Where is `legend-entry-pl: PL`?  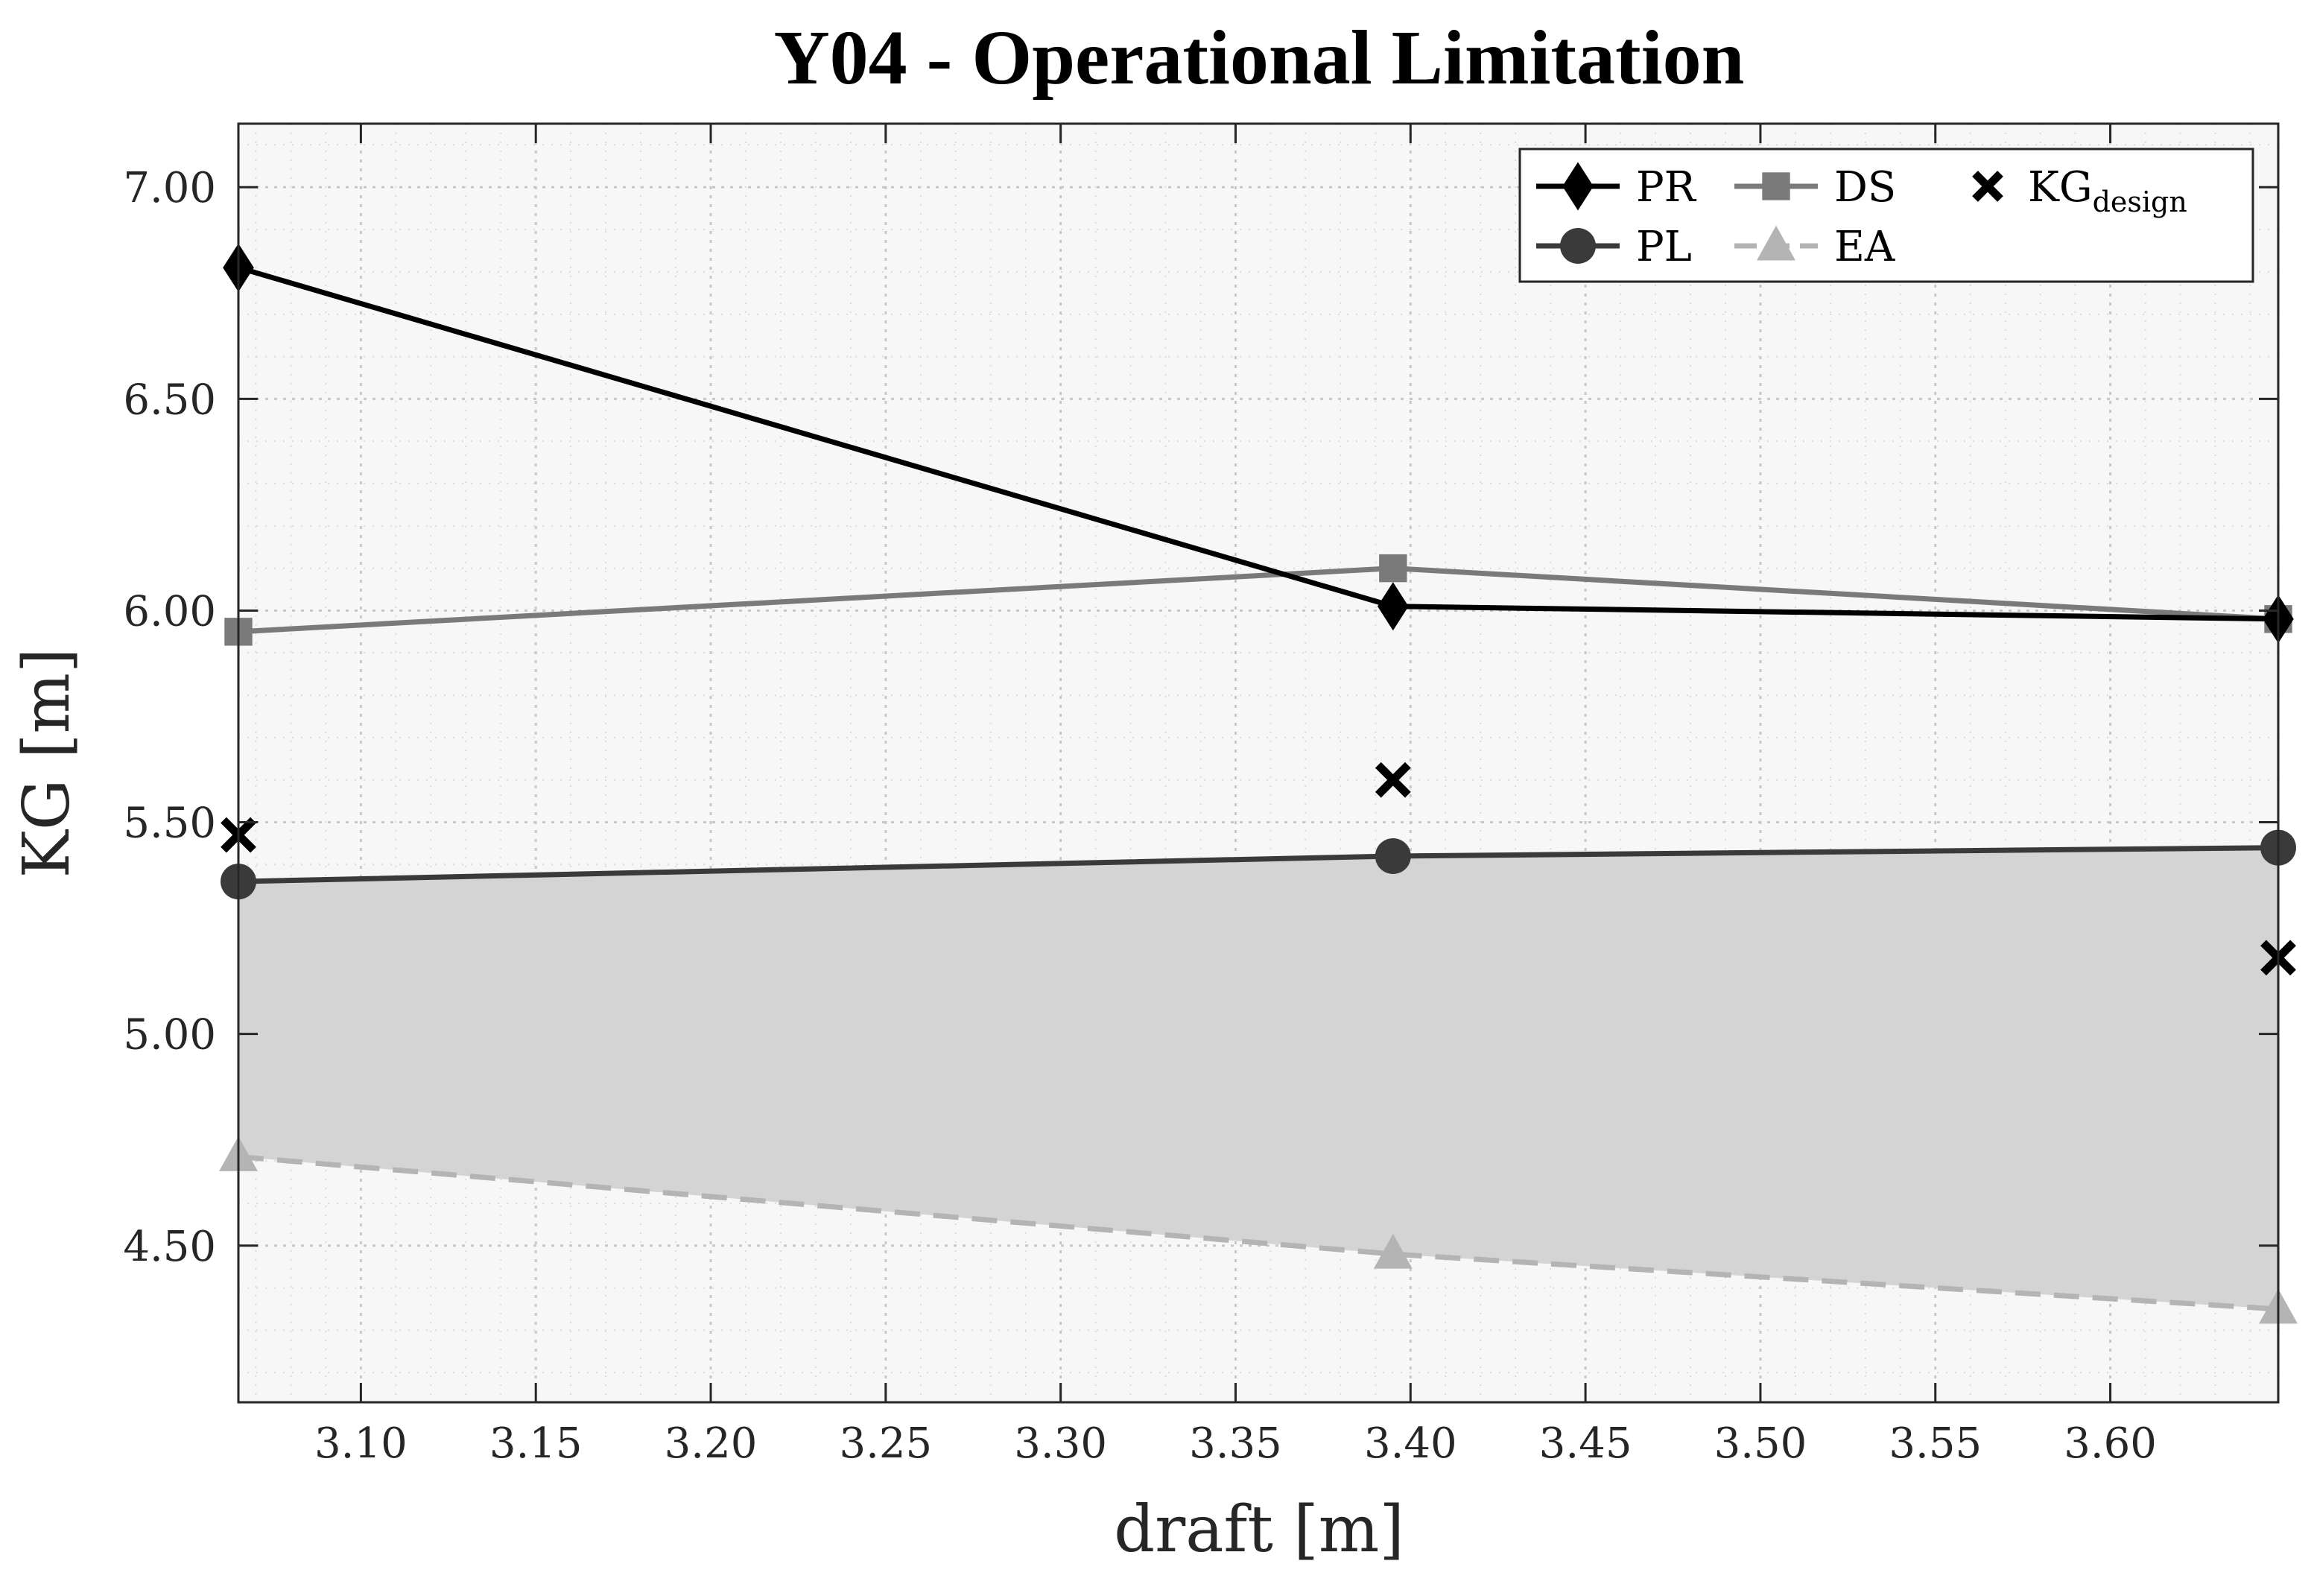 legend-entry-pl: PL is located at coordinates (1614, 247).